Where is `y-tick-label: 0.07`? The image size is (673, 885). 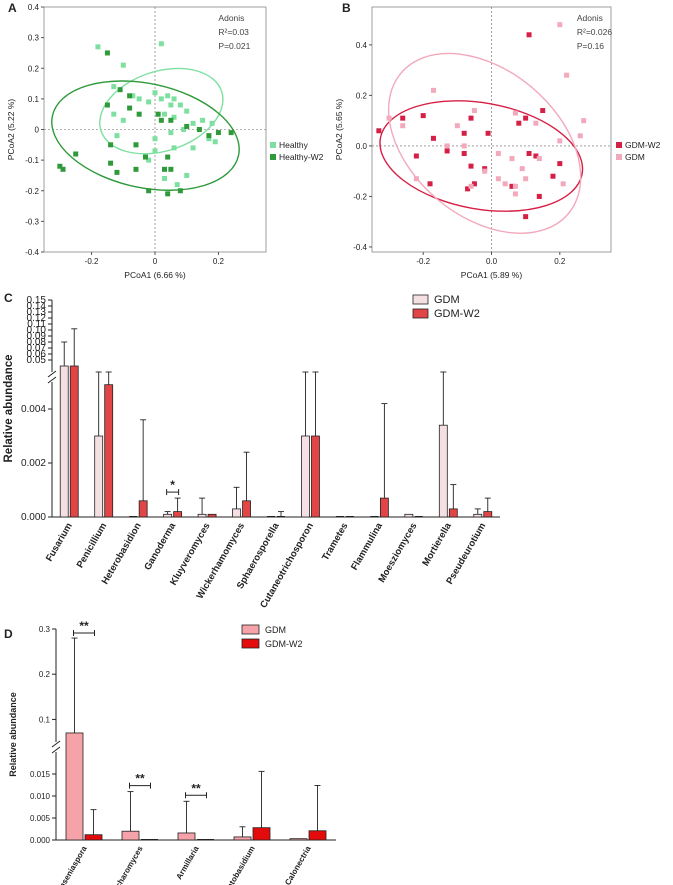
y-tick-label: 0.07 is located at coordinates (37, 348).